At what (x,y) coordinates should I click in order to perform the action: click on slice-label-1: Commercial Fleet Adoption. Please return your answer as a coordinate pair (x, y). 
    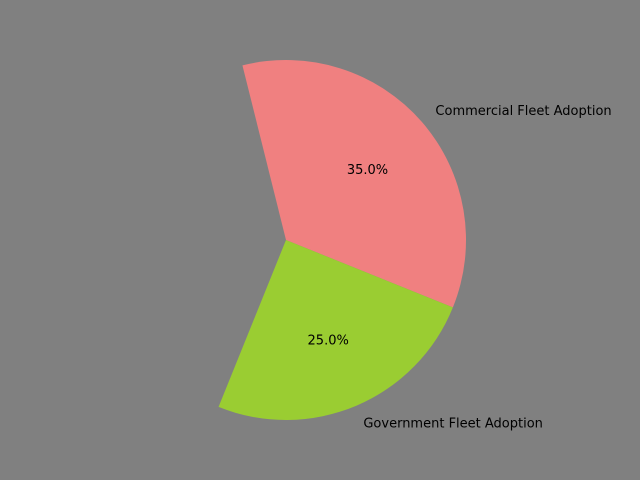
    Looking at the image, I should click on (523, 111).